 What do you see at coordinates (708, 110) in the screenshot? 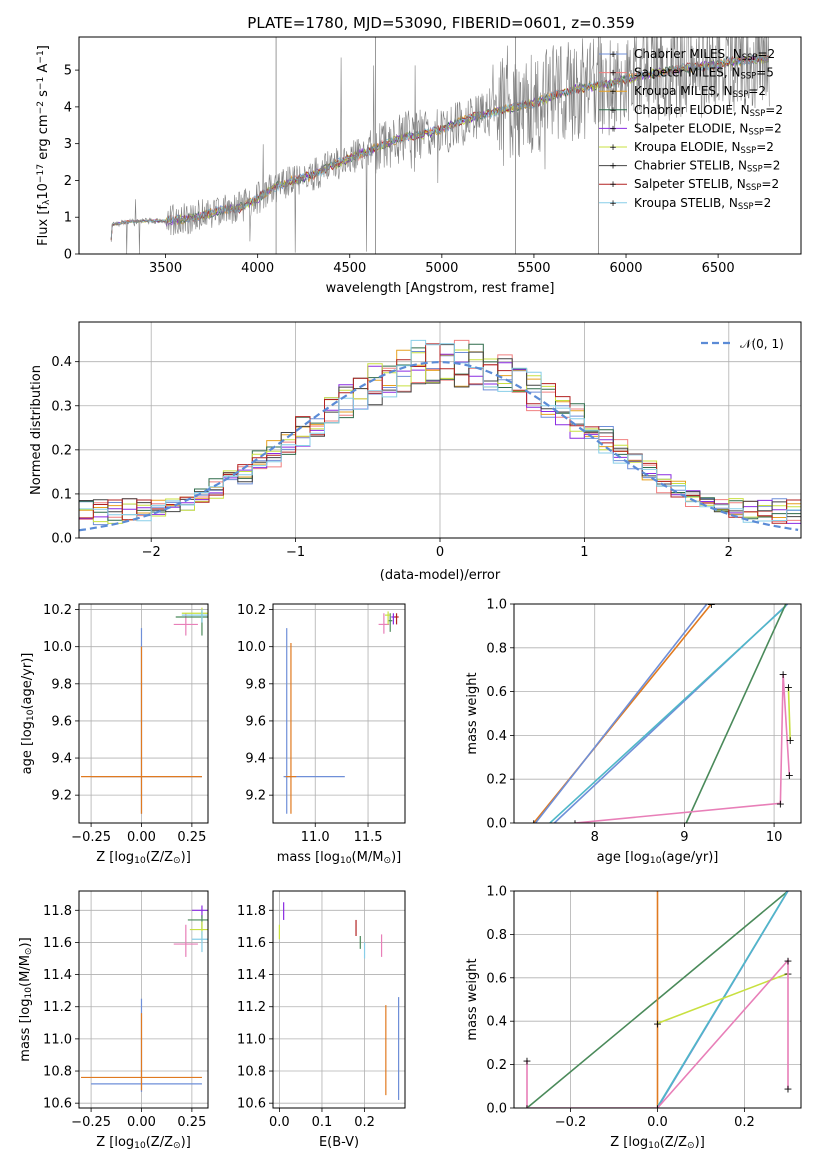
I see `legend-label: Chabrier ELODIE, NSSP=2` at bounding box center [708, 110].